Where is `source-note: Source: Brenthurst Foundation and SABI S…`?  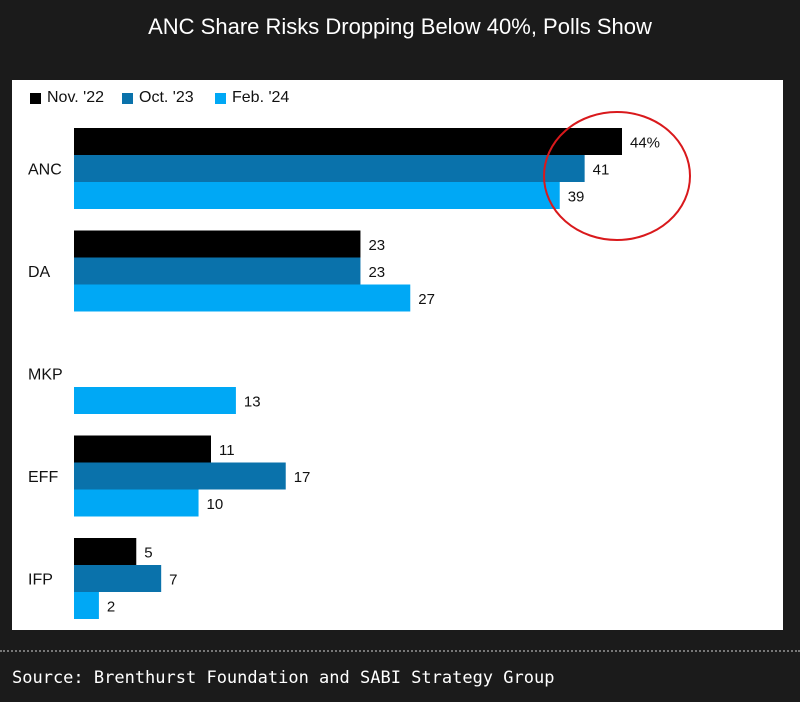 source-note: Source: Brenthurst Foundation and SABI S… is located at coordinates (283, 678).